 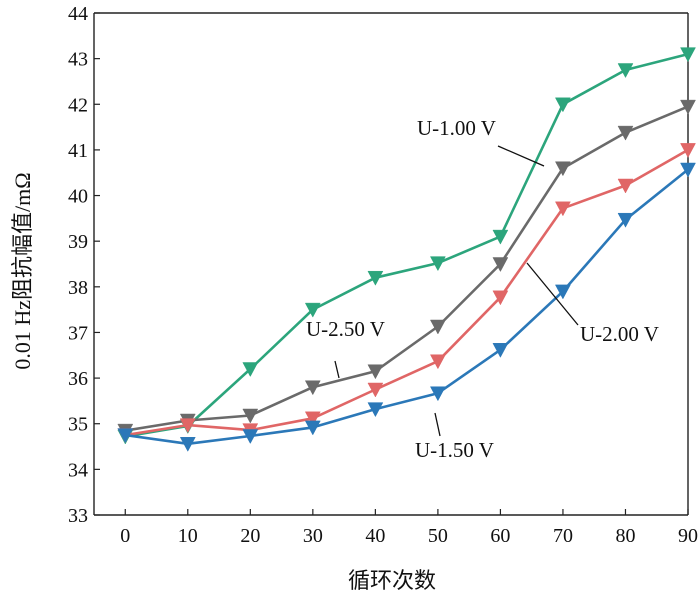 What do you see at coordinates (78, 516) in the screenshot?
I see `y-tick-label: 33` at bounding box center [78, 516].